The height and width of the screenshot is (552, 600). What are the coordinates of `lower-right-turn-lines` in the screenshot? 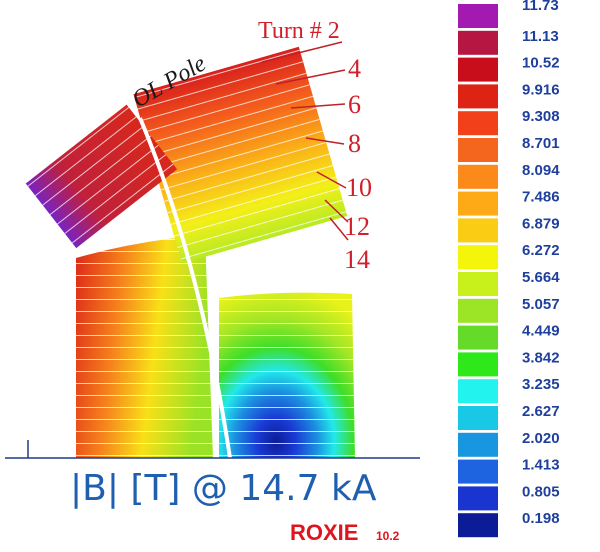 It's located at (287, 375).